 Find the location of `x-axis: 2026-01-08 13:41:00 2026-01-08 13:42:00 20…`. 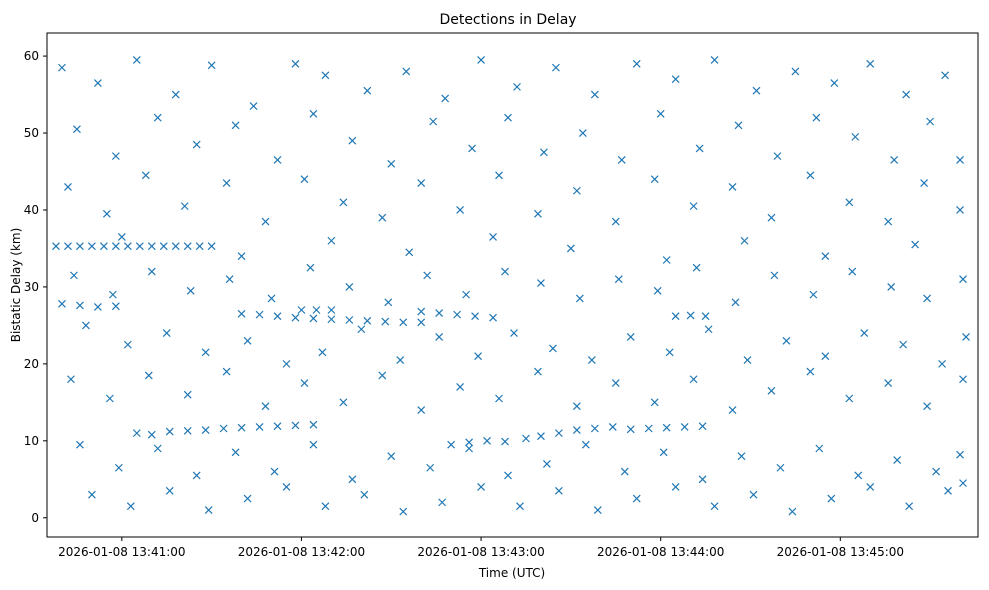

x-axis: 2026-01-08 13:41:00 2026-01-08 13:42:00 20… is located at coordinates (481, 548).